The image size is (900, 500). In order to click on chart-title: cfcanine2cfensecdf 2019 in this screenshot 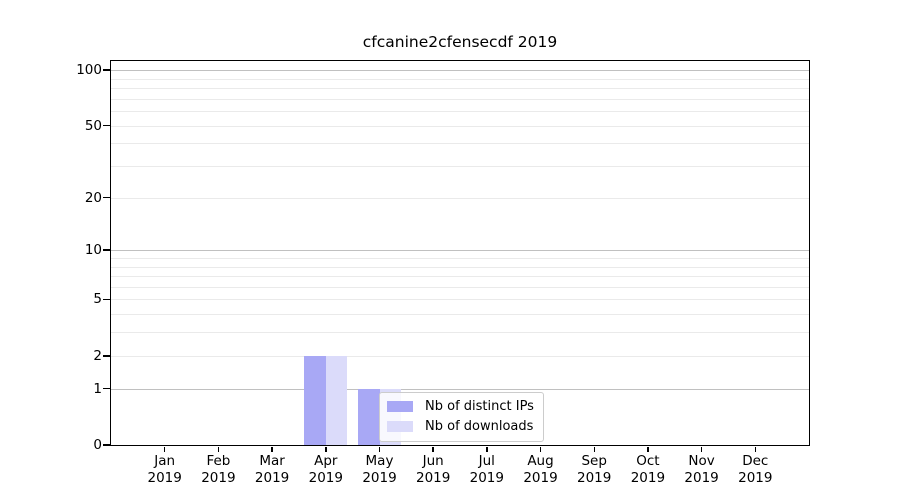, I will do `click(460, 42)`.